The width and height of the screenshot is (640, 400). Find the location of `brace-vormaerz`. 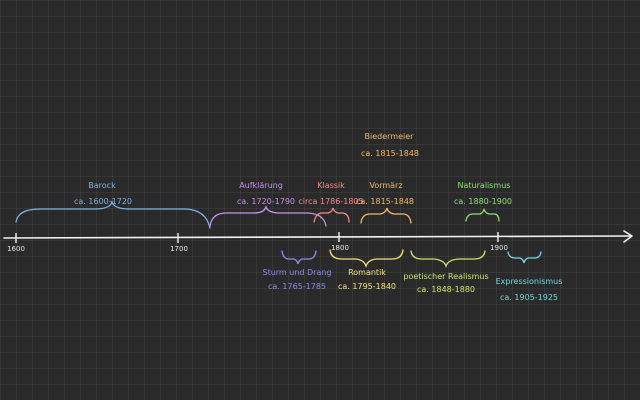

brace-vormaerz is located at coordinates (386, 215).